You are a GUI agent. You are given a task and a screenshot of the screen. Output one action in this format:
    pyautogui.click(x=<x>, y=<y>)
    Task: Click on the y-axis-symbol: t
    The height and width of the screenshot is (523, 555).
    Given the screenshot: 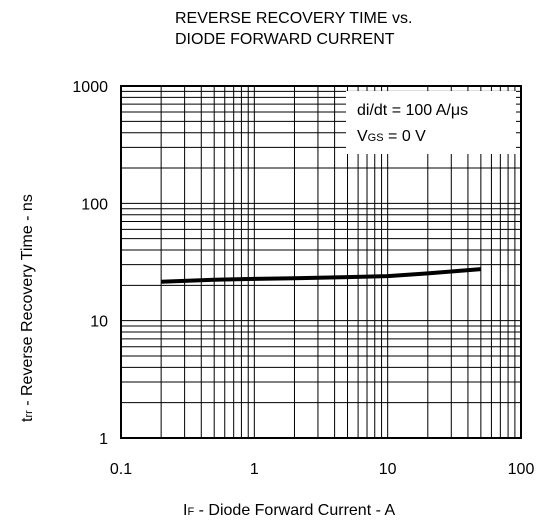 What is the action you would take?
    pyautogui.click(x=27, y=419)
    